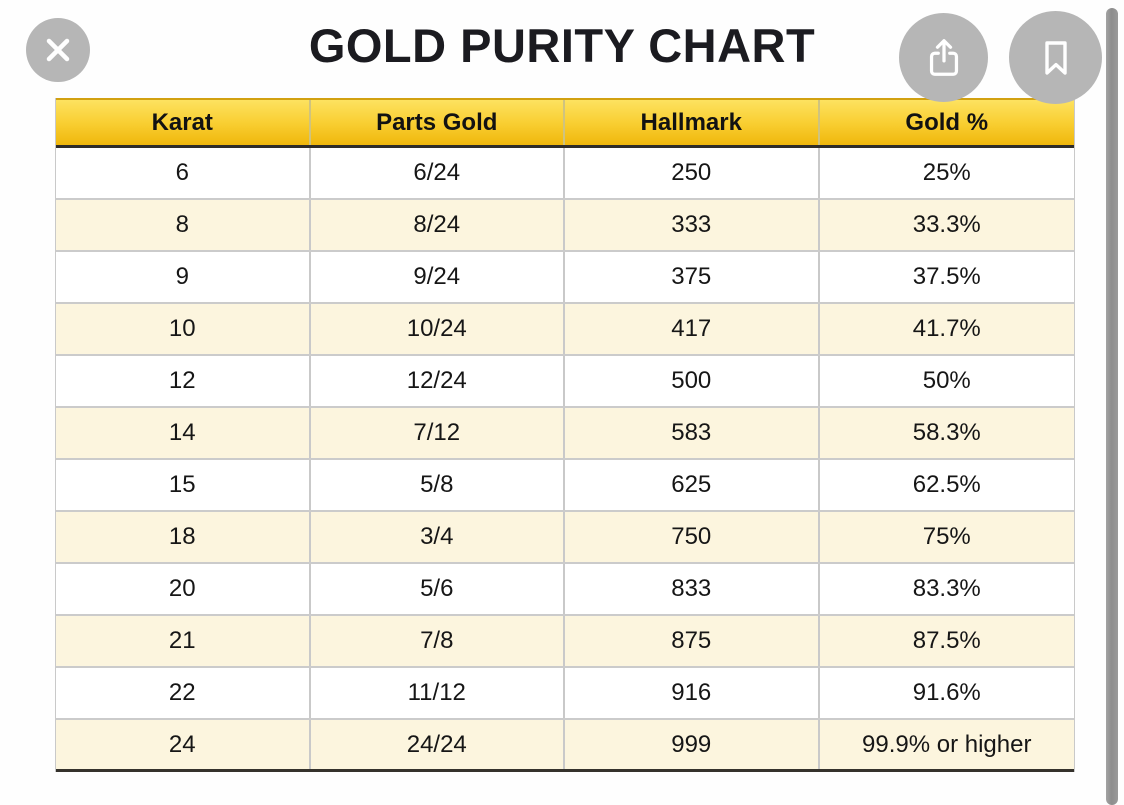 Image resolution: width=1124 pixels, height=805 pixels. Describe the element at coordinates (183, 485) in the screenshot. I see `table-cell: 15` at that location.